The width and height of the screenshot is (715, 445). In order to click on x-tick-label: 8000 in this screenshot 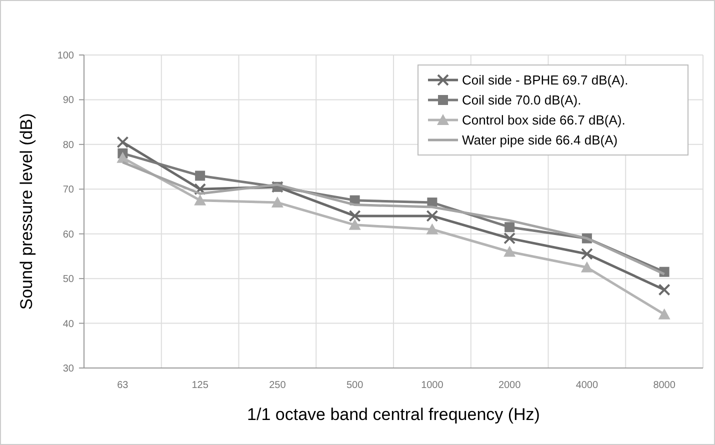, I will do `click(664, 385)`.